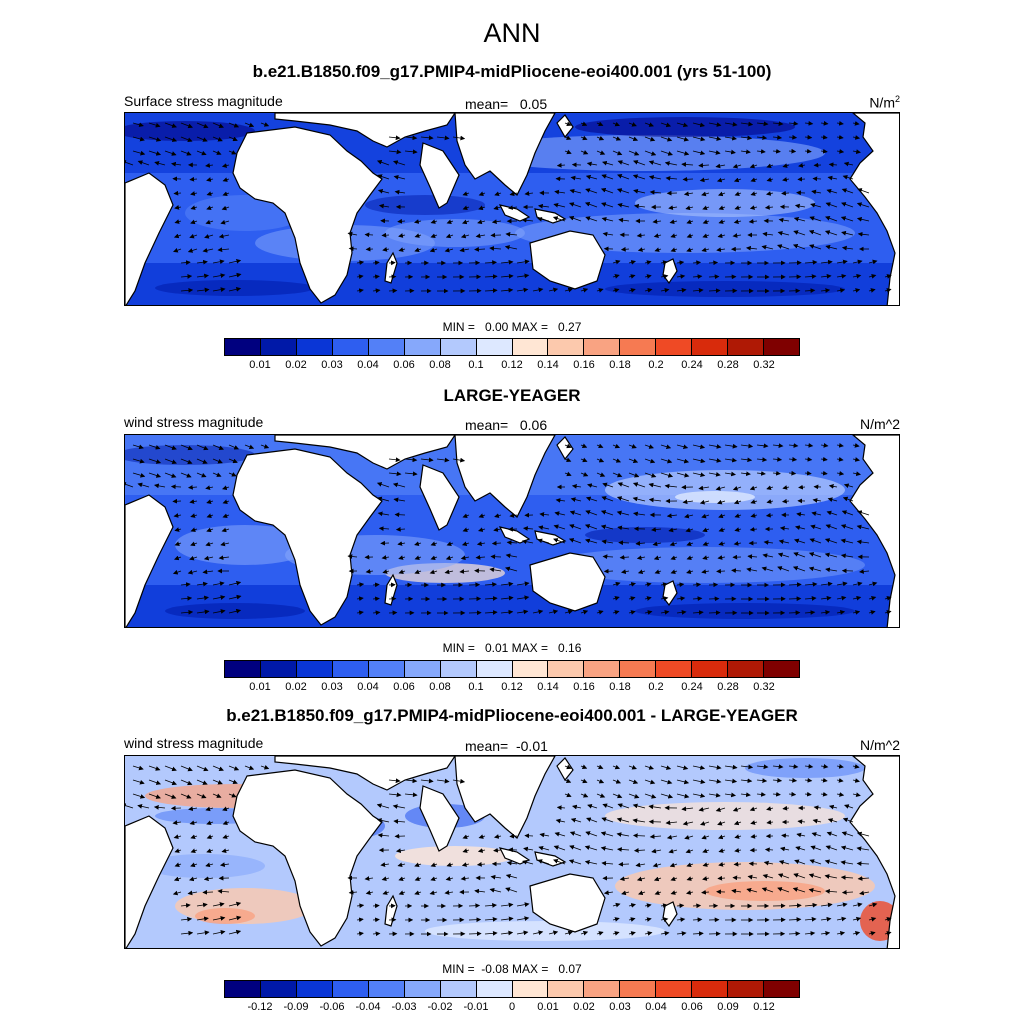 Image resolution: width=1024 pixels, height=1024 pixels. Describe the element at coordinates (350, 989) in the screenshot. I see `colorbar-swatch` at that location.